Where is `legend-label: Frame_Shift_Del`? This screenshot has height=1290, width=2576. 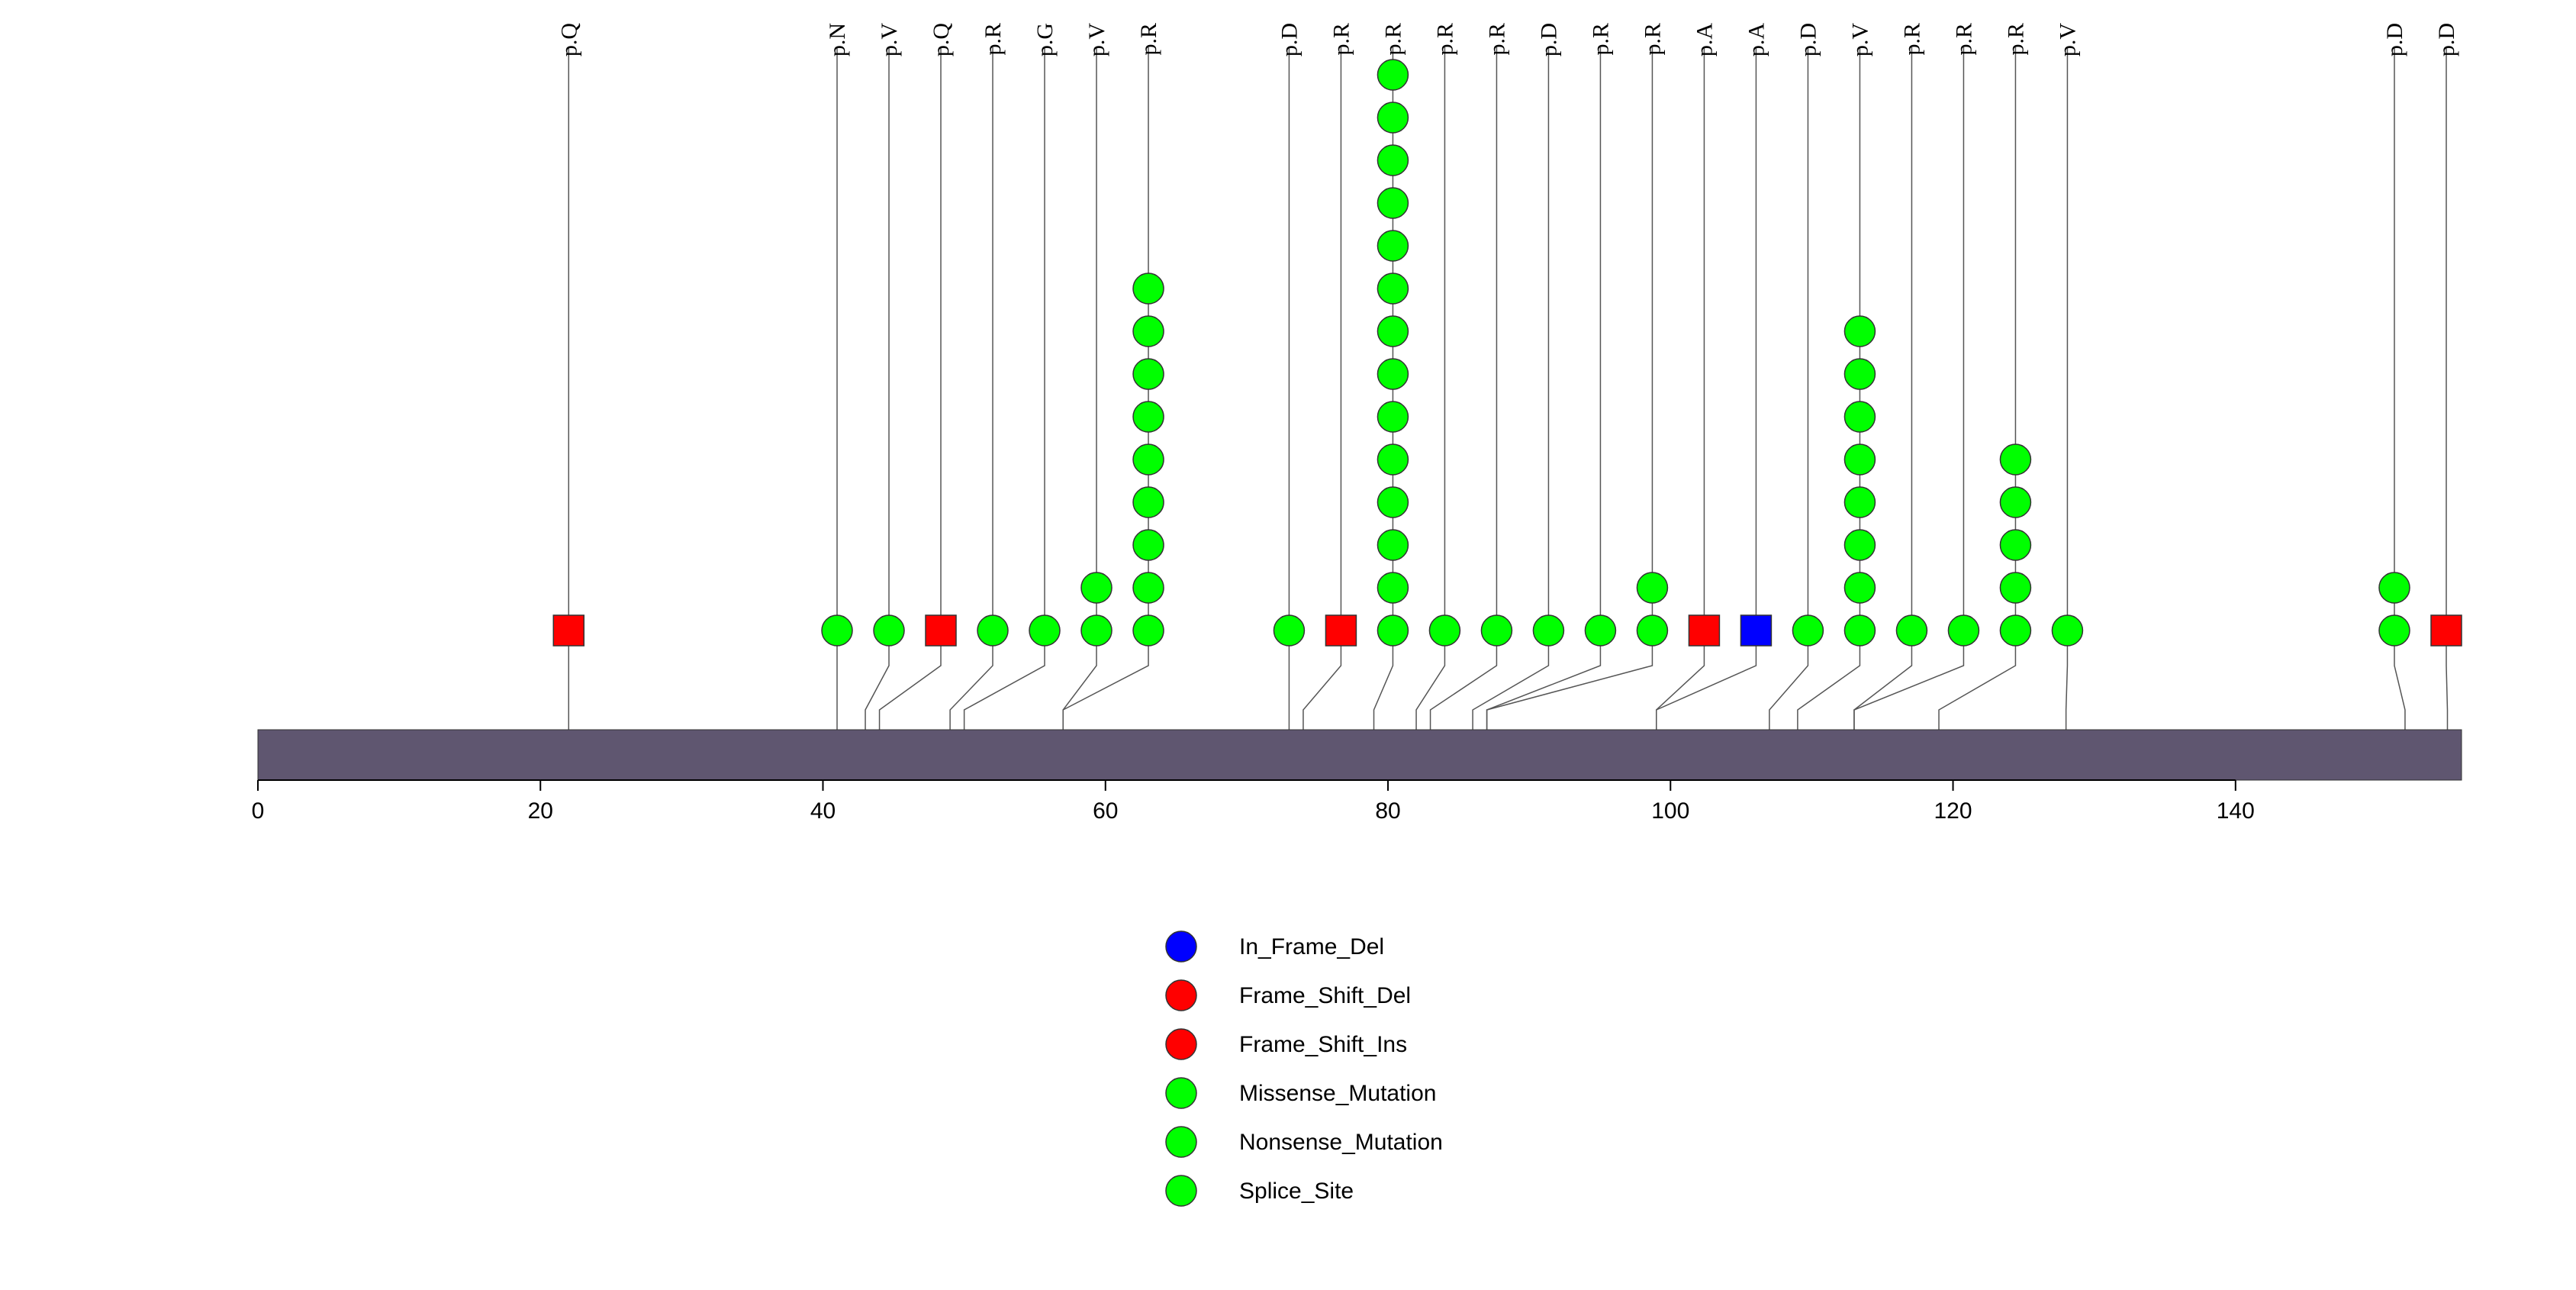
legend-label: Frame_Shift_Del is located at coordinates (1325, 996).